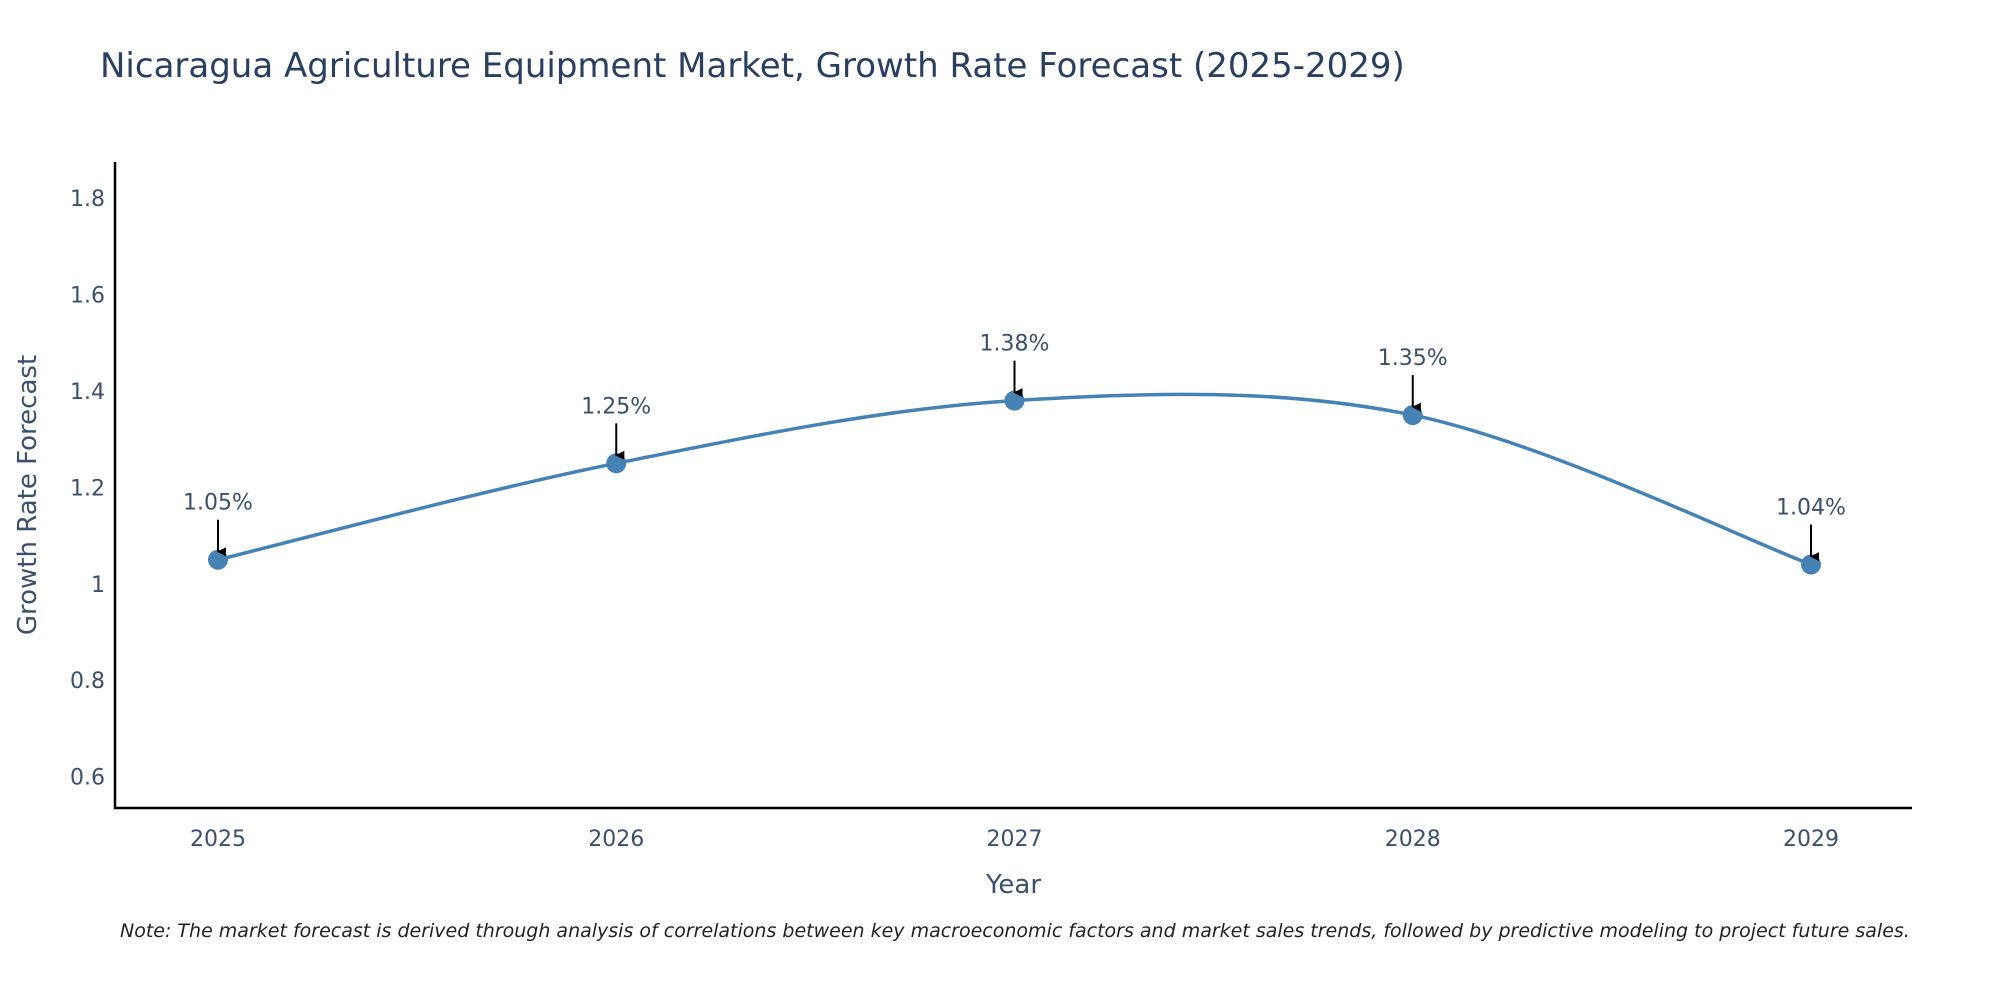  I want to click on data-label: 1.25%, so click(616, 406).